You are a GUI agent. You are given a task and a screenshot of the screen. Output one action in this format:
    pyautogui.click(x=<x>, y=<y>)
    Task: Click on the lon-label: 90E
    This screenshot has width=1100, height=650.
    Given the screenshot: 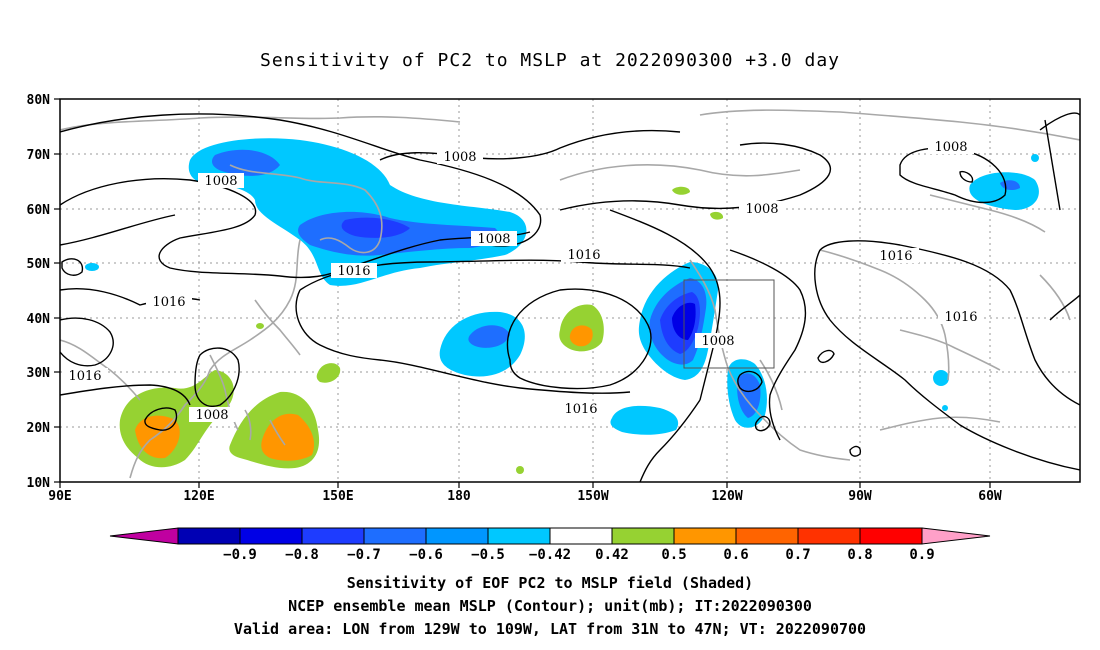 What is the action you would take?
    pyautogui.click(x=59, y=496)
    